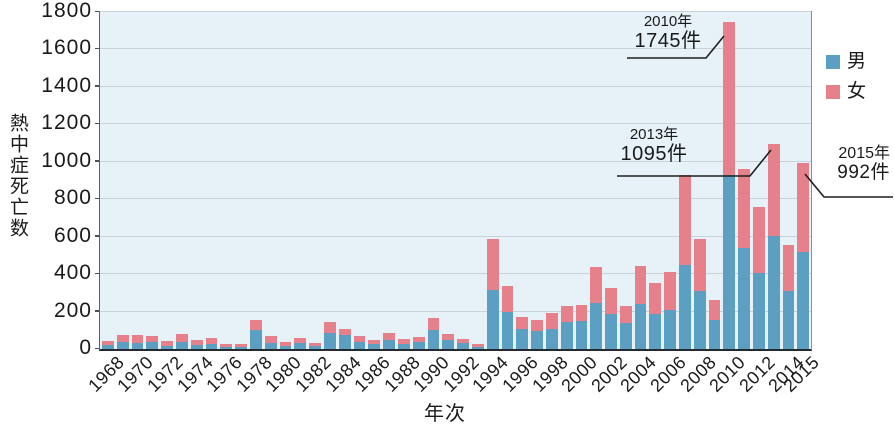 The image size is (894, 425). Describe the element at coordinates (477, 347) in the screenshot. I see `bar-1993-male-segment` at that location.